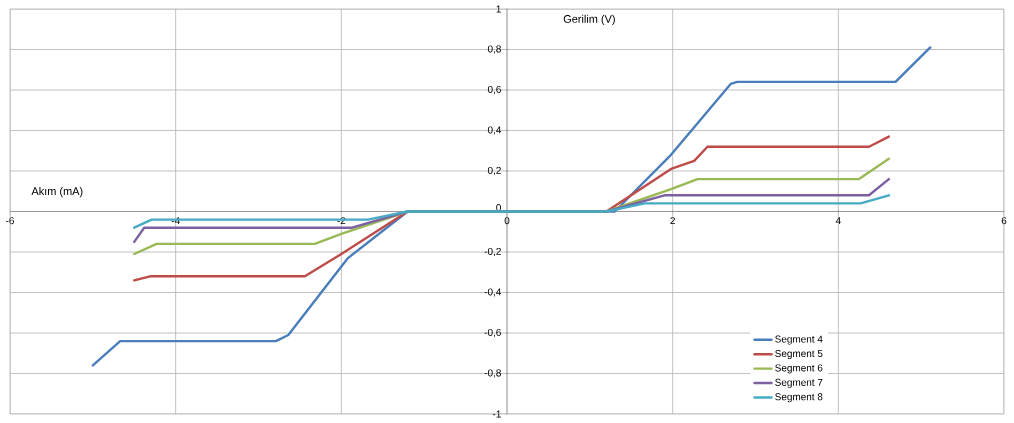 The width and height of the screenshot is (1014, 423). I want to click on x-tick-label: -6, so click(10, 221).